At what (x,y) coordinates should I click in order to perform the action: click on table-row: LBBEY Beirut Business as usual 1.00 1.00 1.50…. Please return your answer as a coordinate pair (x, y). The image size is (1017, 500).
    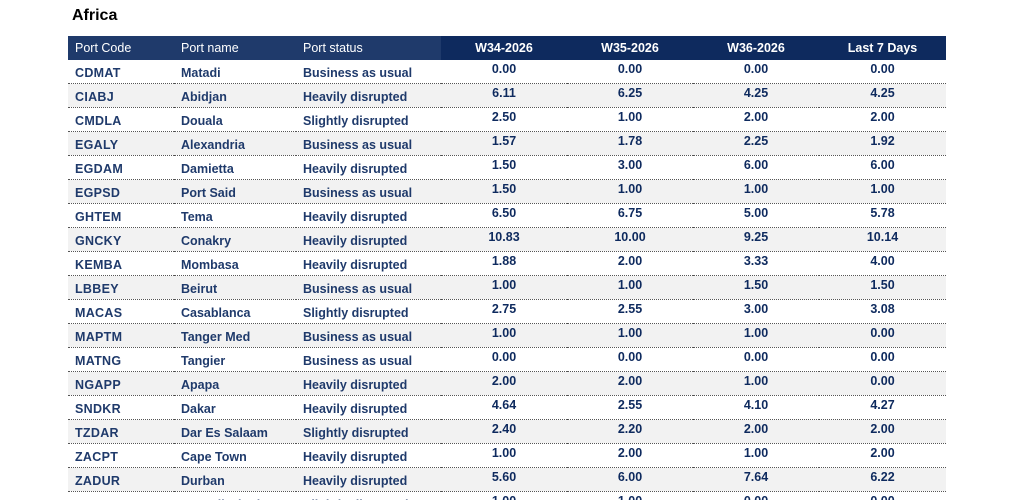
    Looking at the image, I should click on (507, 287).